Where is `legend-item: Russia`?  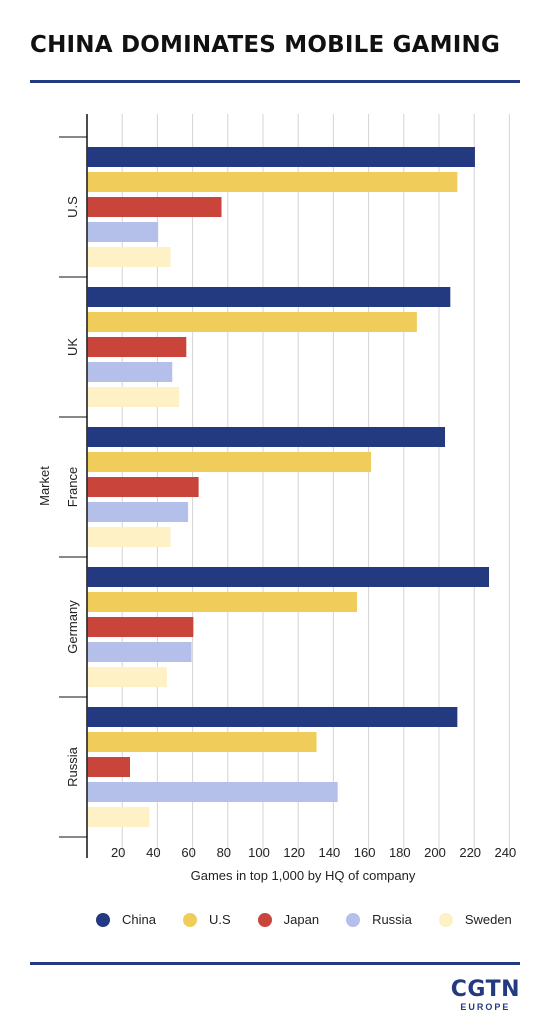 legend-item: Russia is located at coordinates (379, 919).